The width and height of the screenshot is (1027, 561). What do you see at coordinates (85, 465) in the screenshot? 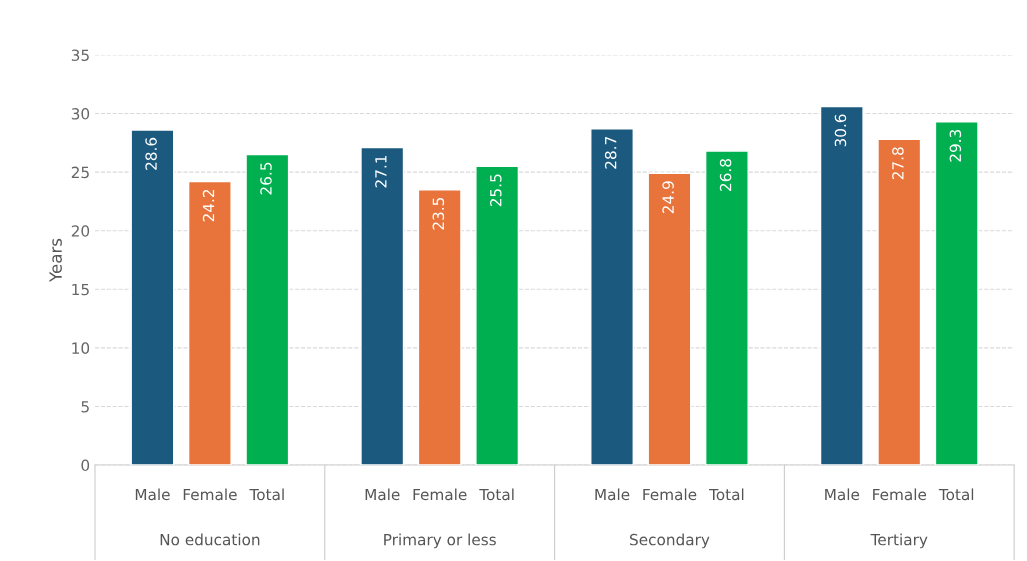
I see `y-tick-label: 0` at bounding box center [85, 465].